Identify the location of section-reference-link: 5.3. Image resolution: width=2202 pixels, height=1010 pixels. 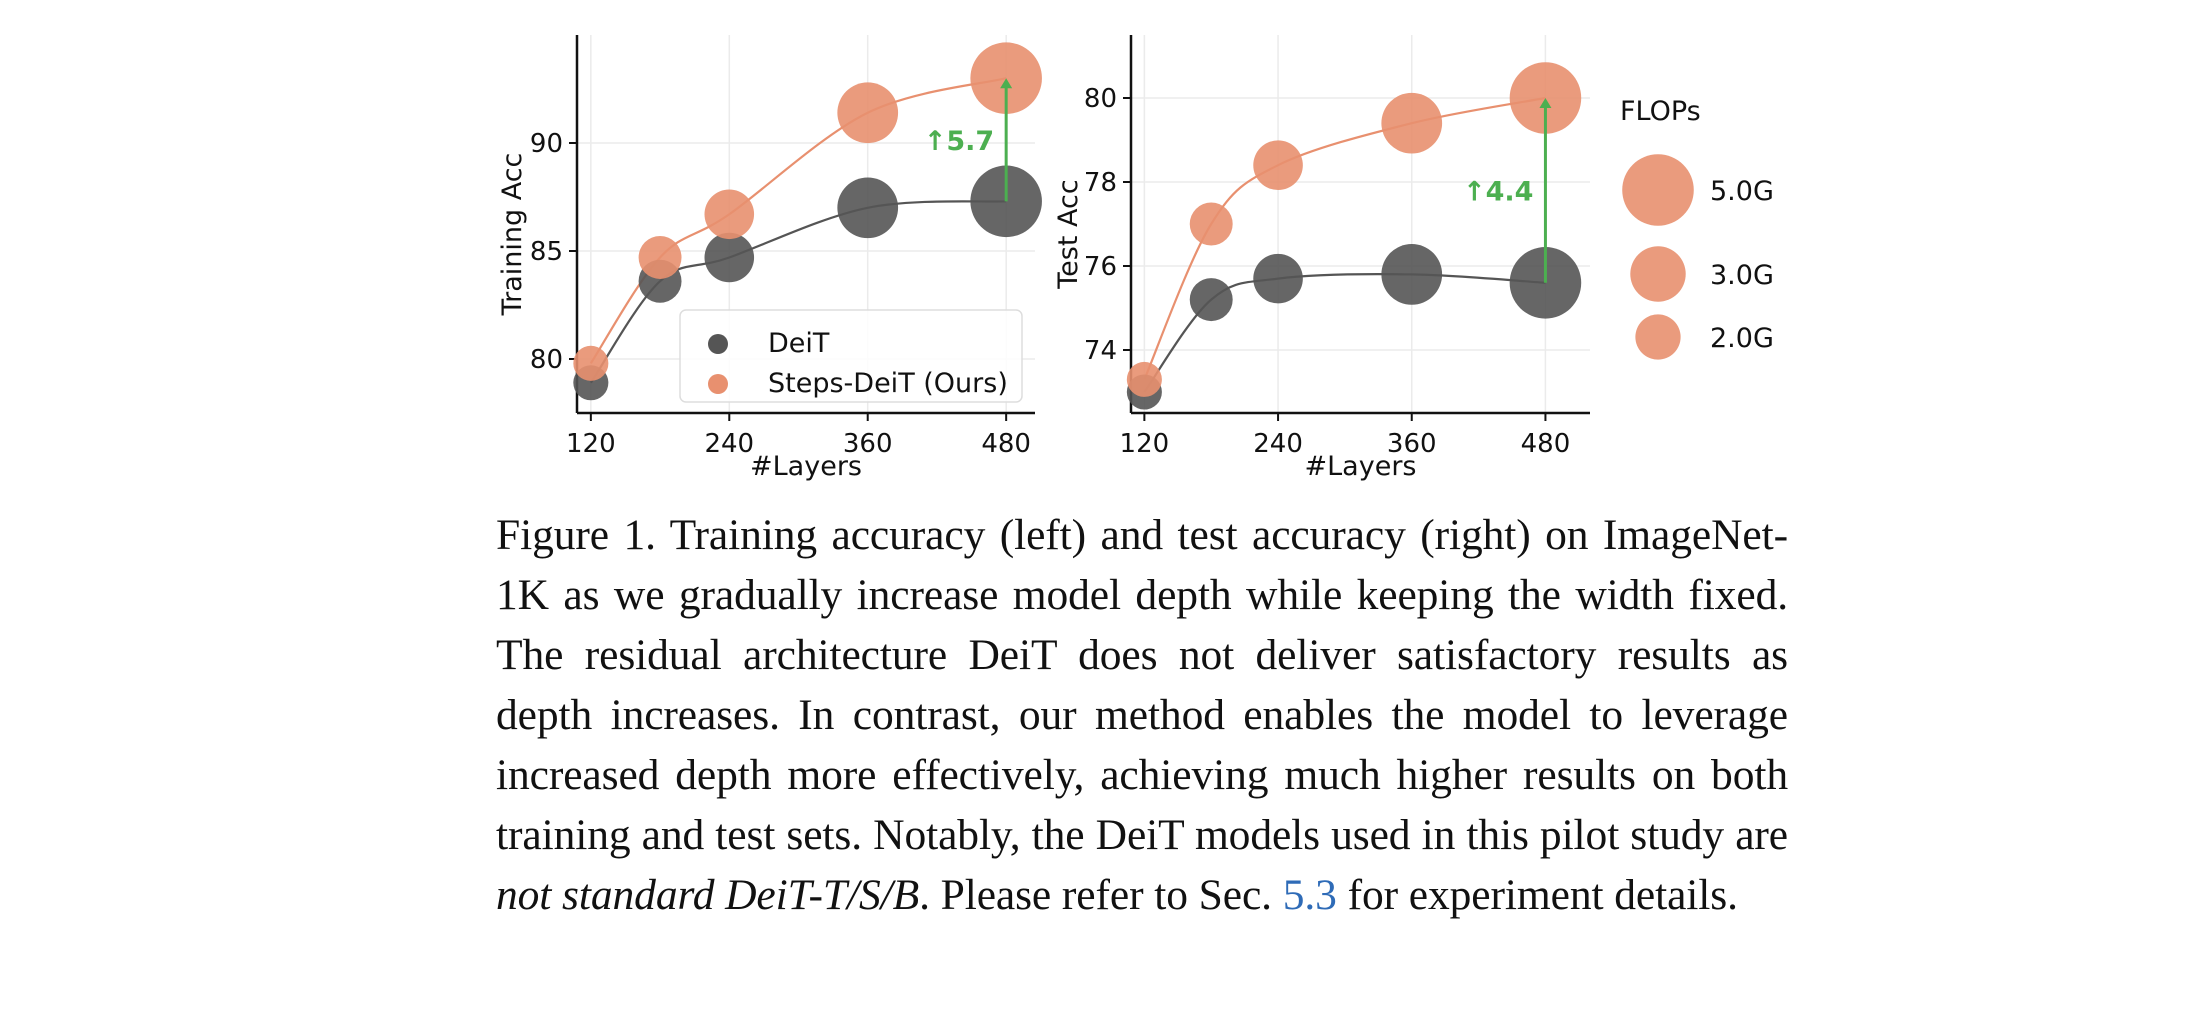
(1309, 895).